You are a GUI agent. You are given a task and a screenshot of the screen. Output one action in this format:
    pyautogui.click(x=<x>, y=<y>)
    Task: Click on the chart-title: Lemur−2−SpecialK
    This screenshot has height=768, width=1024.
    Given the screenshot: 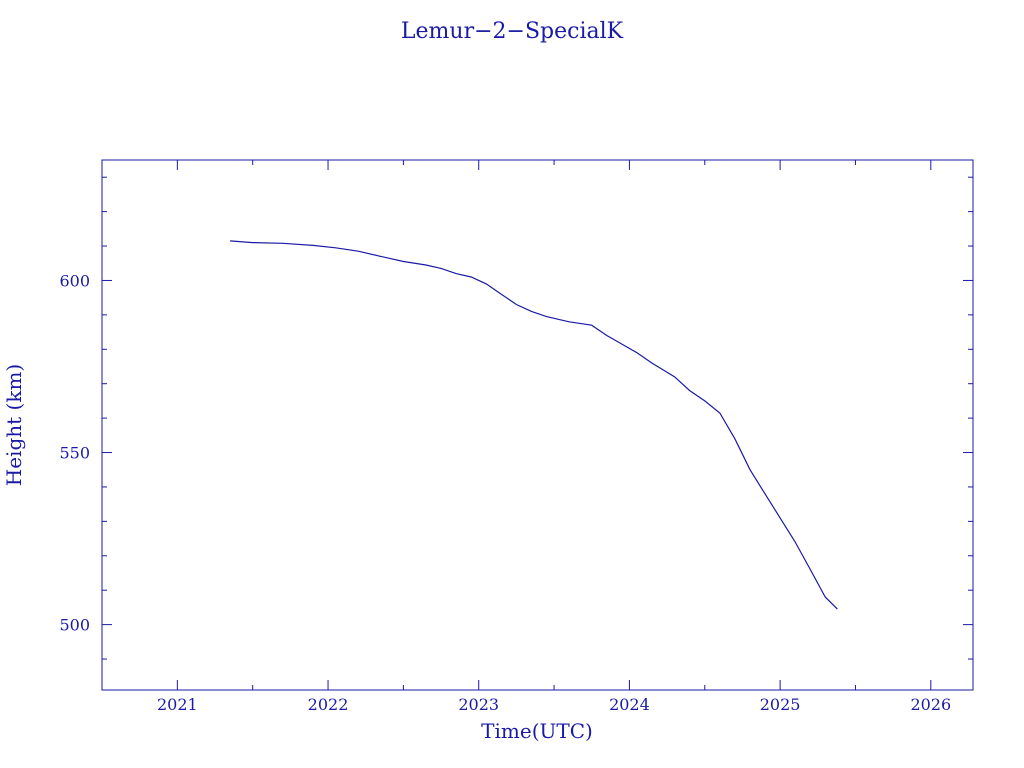 What is the action you would take?
    pyautogui.click(x=512, y=31)
    